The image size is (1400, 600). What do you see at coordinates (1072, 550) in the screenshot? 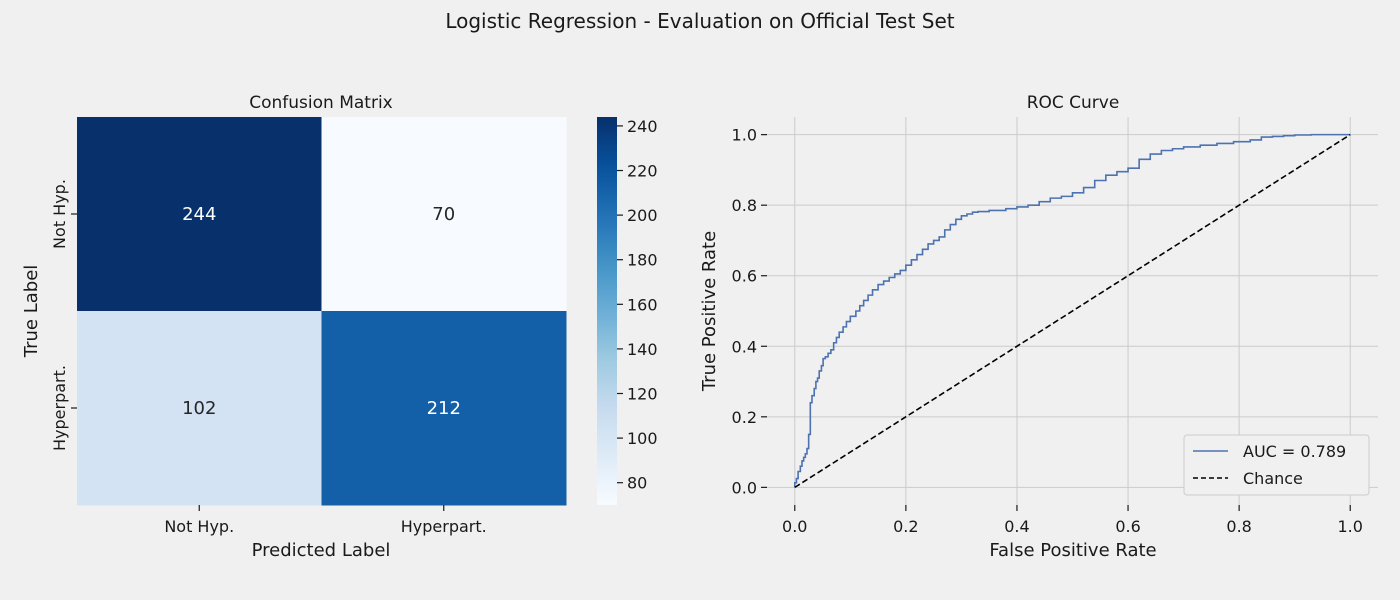
I see `roc-xlabel: False Positive Rate` at bounding box center [1072, 550].